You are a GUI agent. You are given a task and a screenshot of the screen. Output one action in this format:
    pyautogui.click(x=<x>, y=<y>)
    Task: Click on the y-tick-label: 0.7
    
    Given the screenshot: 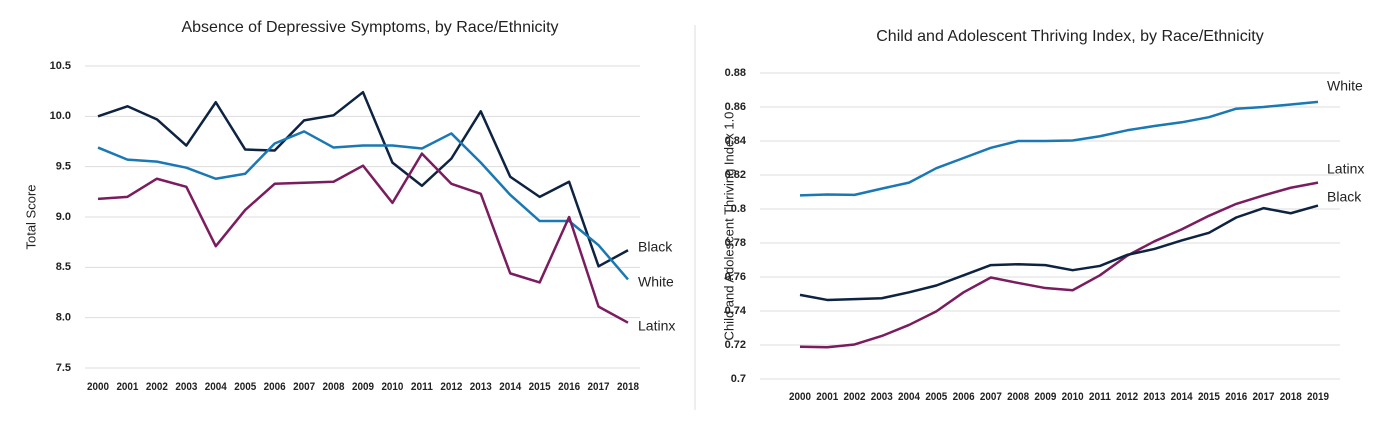 What is the action you would take?
    pyautogui.click(x=738, y=379)
    